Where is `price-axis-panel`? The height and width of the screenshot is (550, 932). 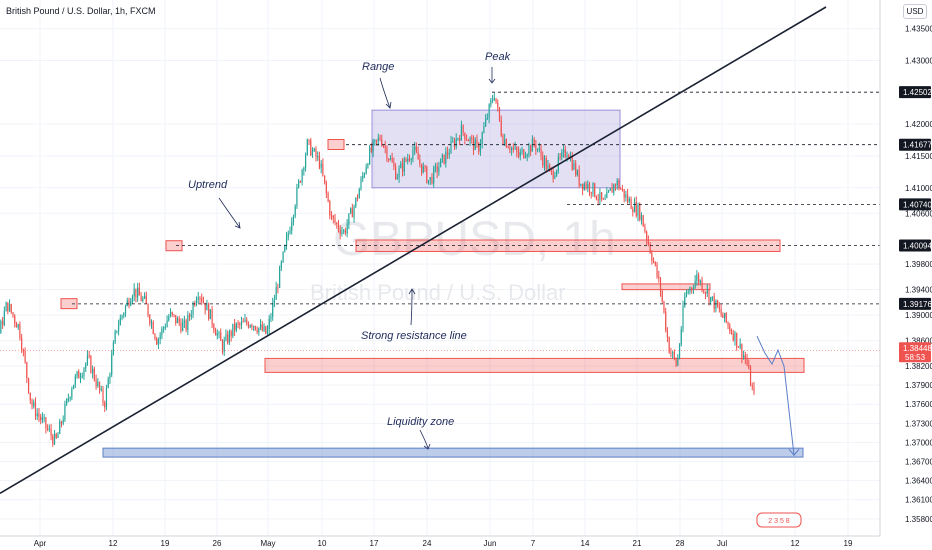 price-axis-panel is located at coordinates (906, 275).